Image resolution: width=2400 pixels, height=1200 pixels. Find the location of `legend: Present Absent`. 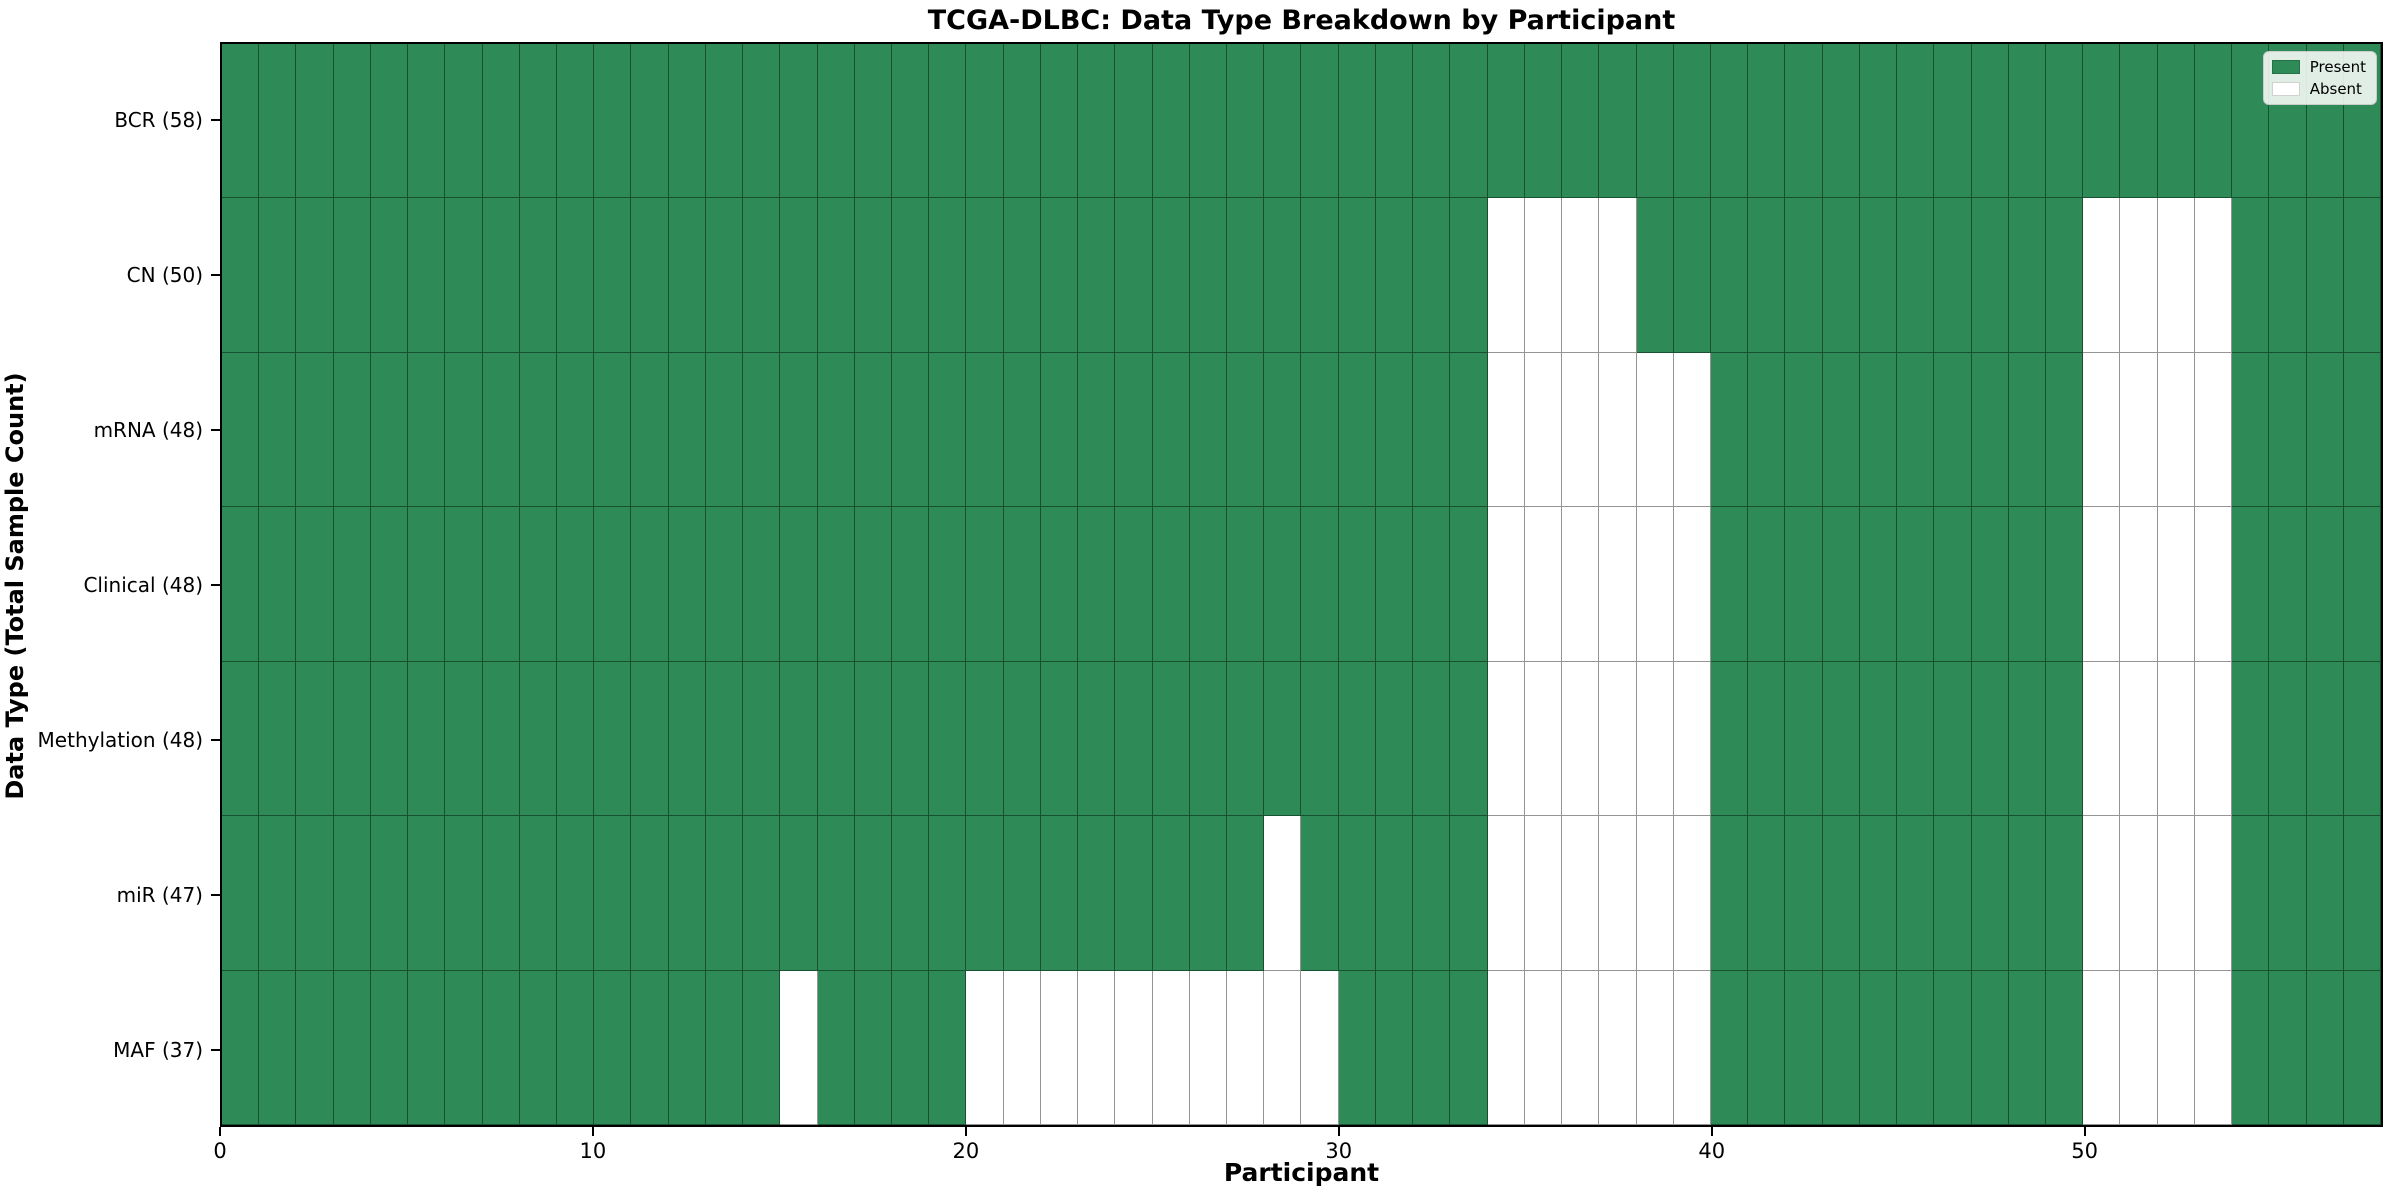

legend: Present Absent is located at coordinates (2319, 78).